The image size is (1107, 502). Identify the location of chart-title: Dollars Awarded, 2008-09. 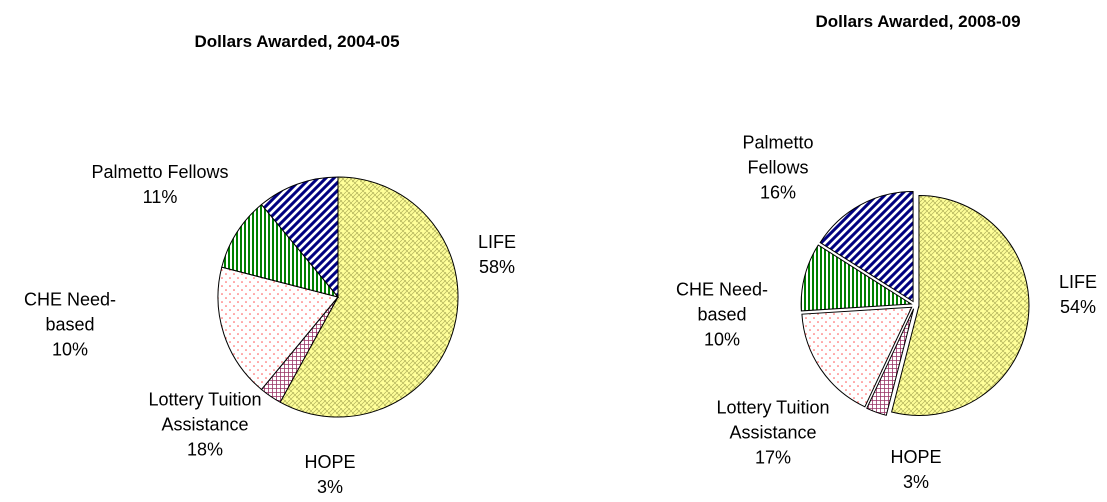
(917, 22).